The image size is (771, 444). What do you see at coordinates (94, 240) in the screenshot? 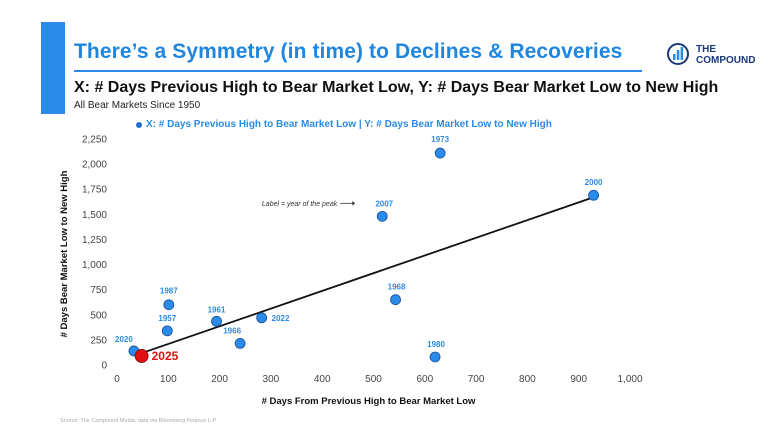
I see `y-tick-label: 1,250` at bounding box center [94, 240].